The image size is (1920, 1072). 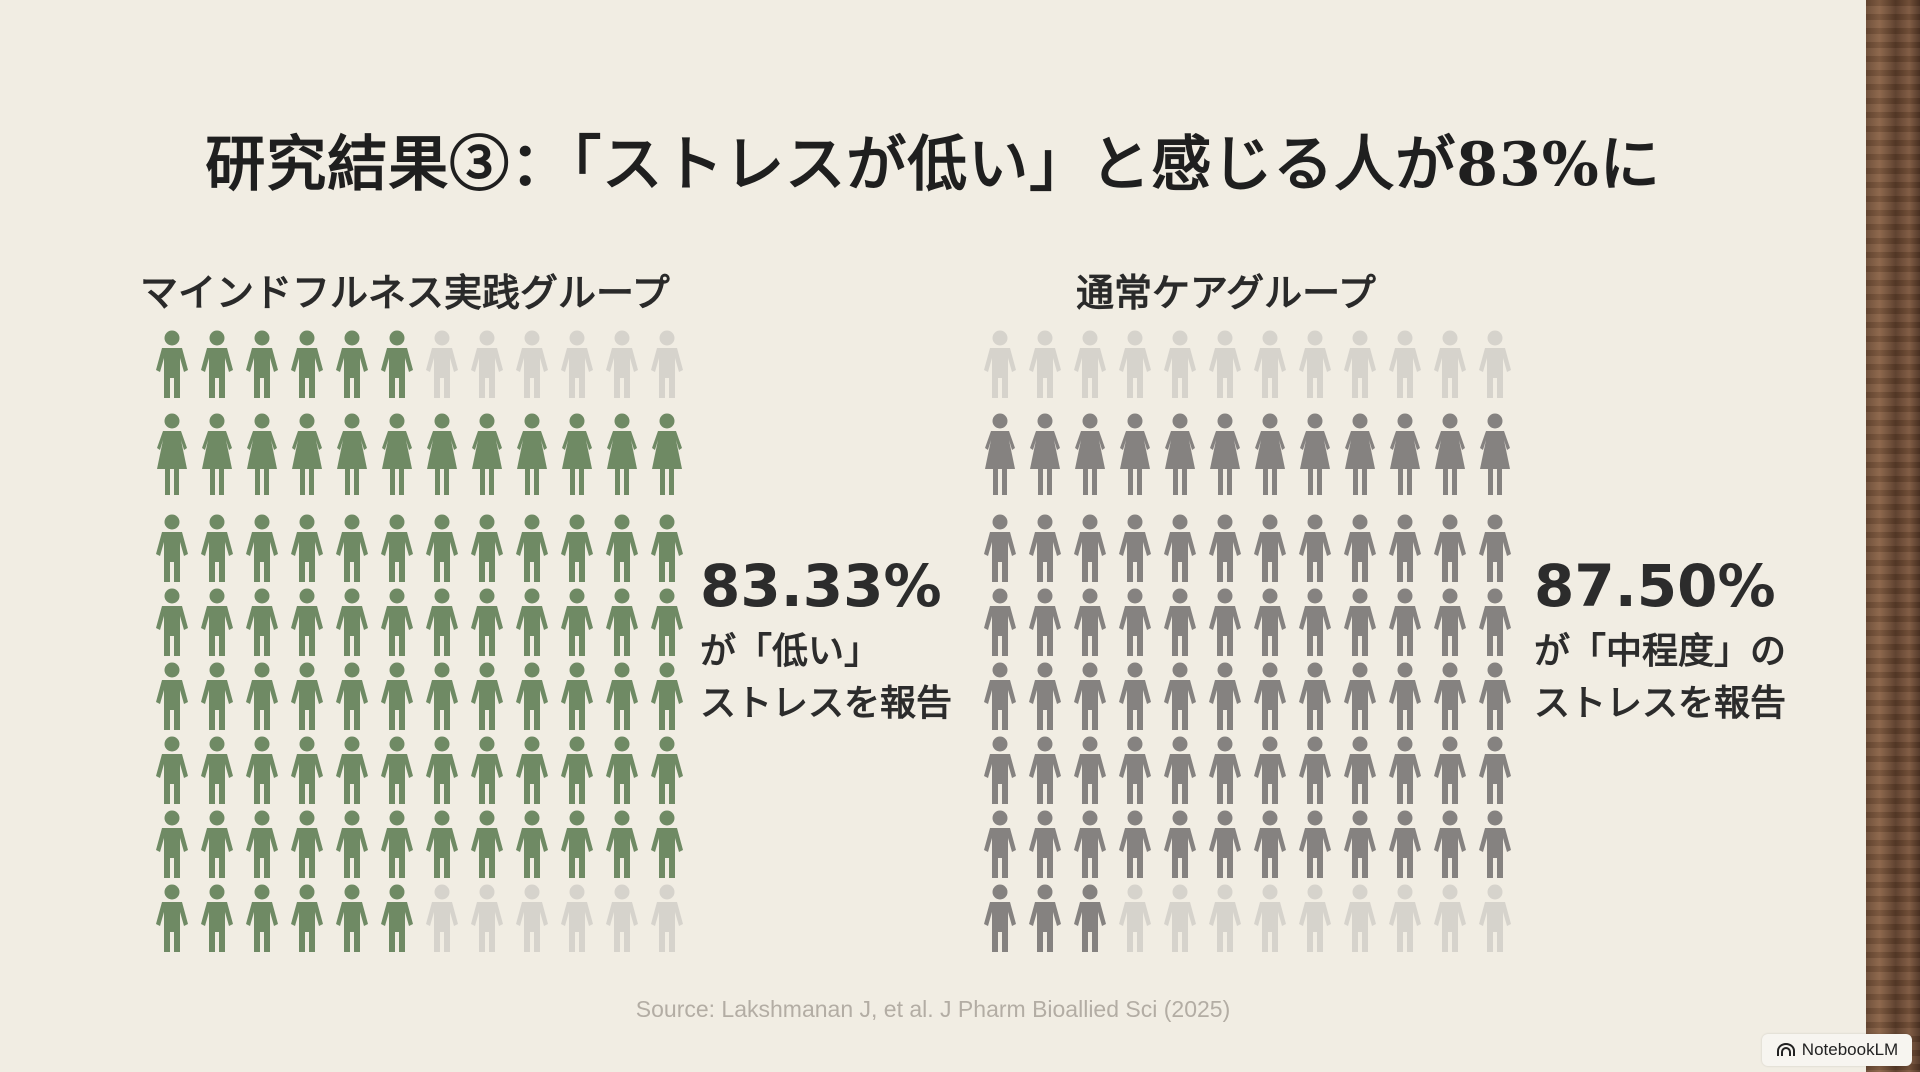 I want to click on mindfulness-person-icon-r4c7, so click(x=442, y=622).